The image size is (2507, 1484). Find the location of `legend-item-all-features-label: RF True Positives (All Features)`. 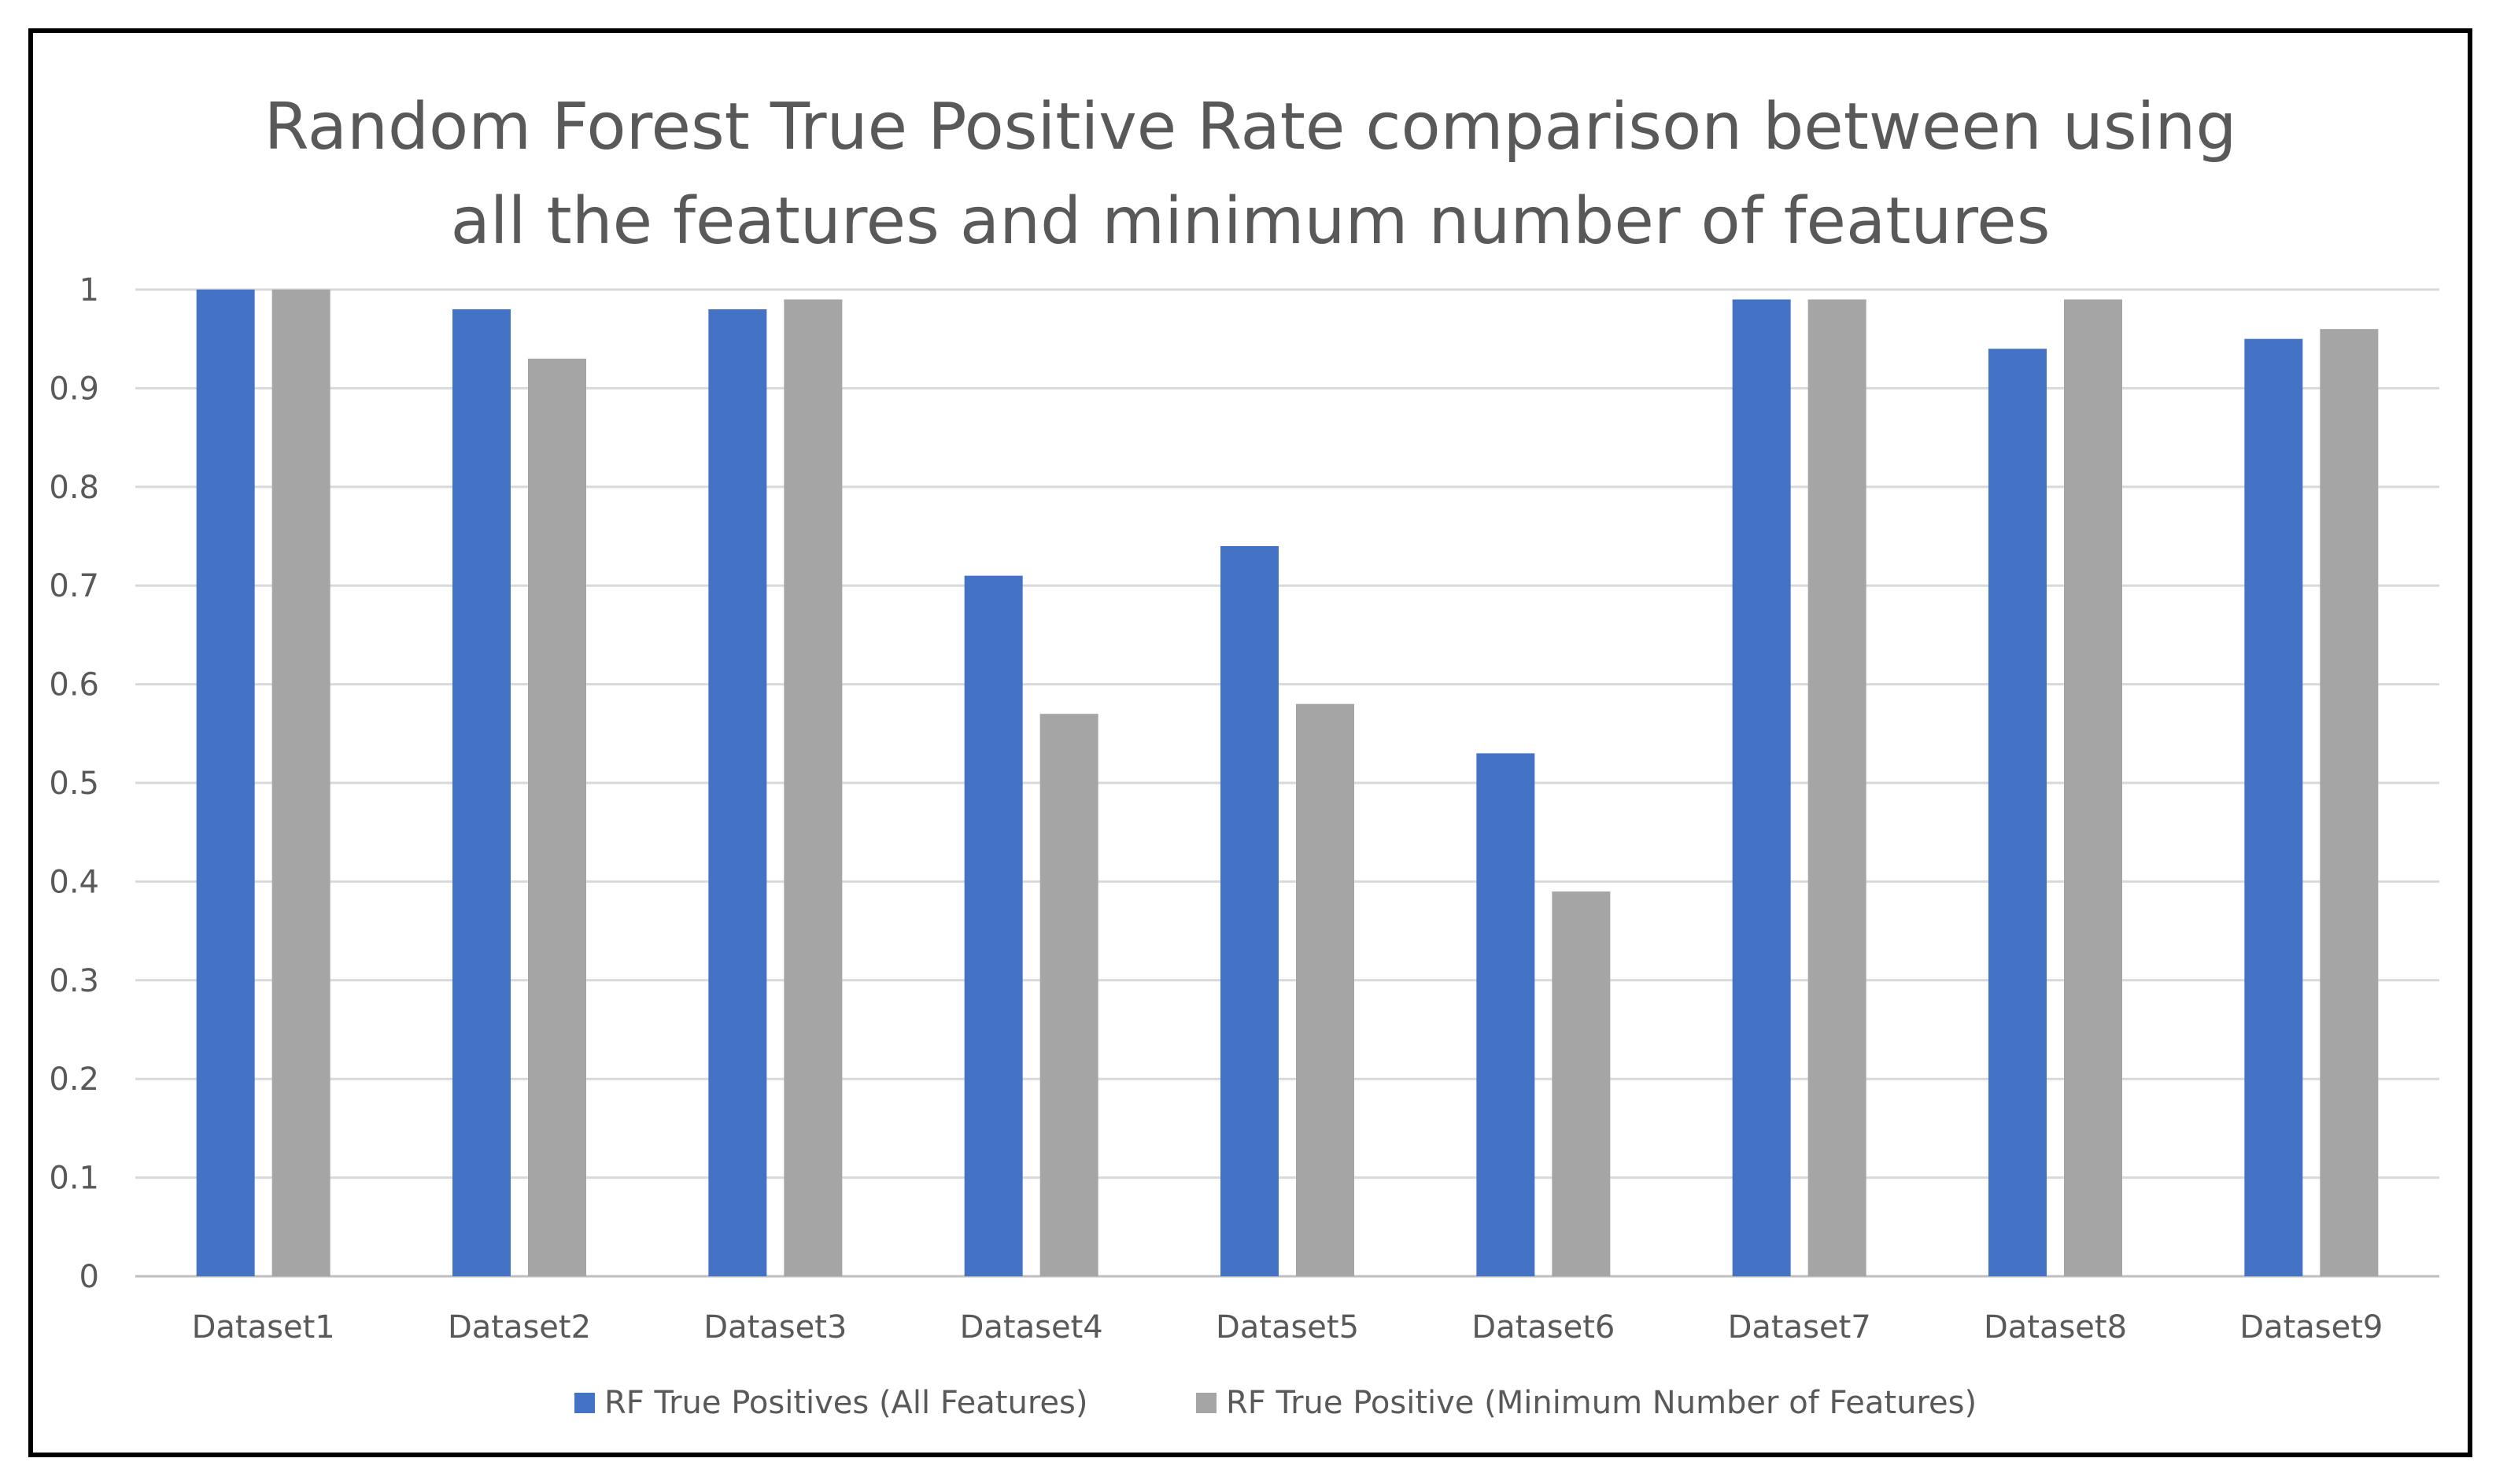

legend-item-all-features-label: RF True Positives (All Features) is located at coordinates (845, 1403).